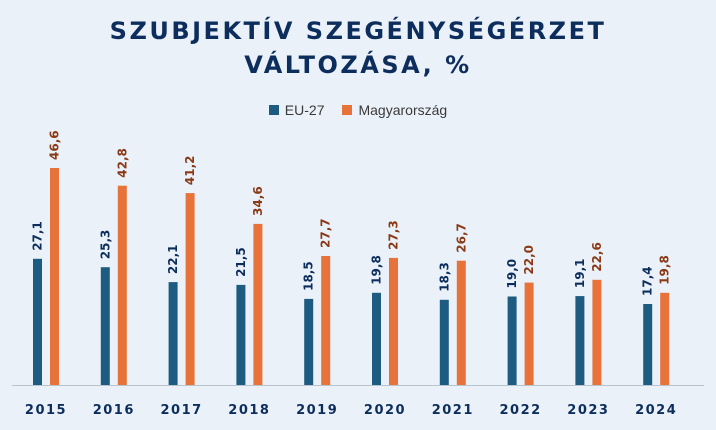 The image size is (716, 430). What do you see at coordinates (182, 410) in the screenshot?
I see `x-tick-label-2017: 2017` at bounding box center [182, 410].